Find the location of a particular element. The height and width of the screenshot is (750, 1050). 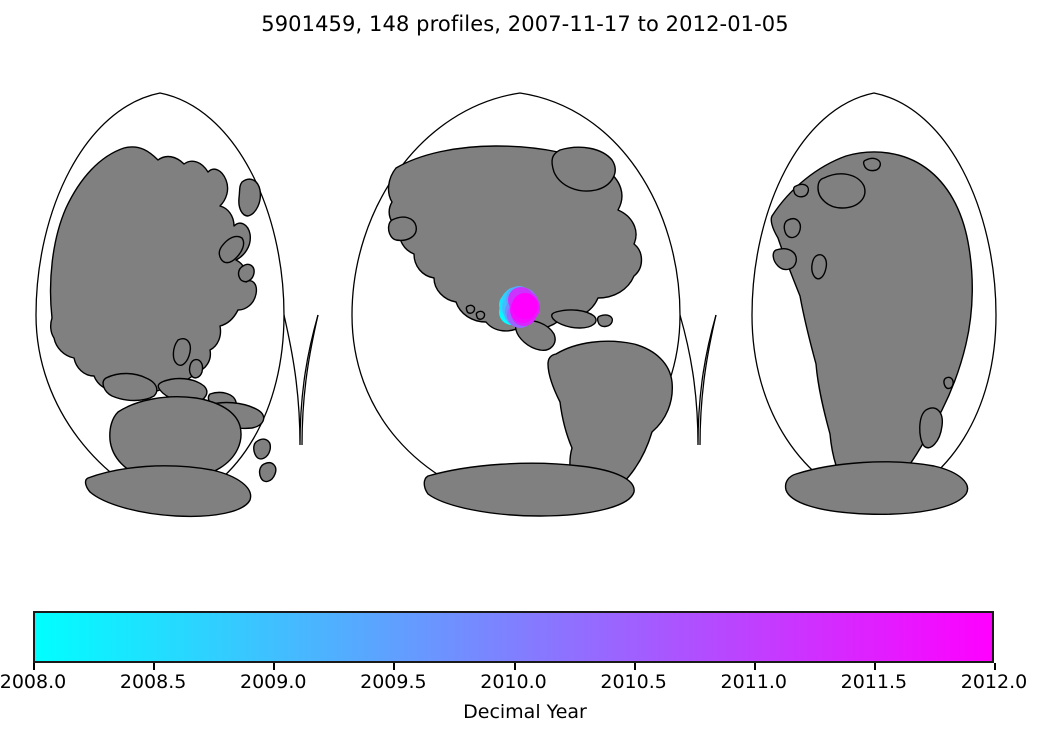

colorbar-ticks is located at coordinates (514, 667).